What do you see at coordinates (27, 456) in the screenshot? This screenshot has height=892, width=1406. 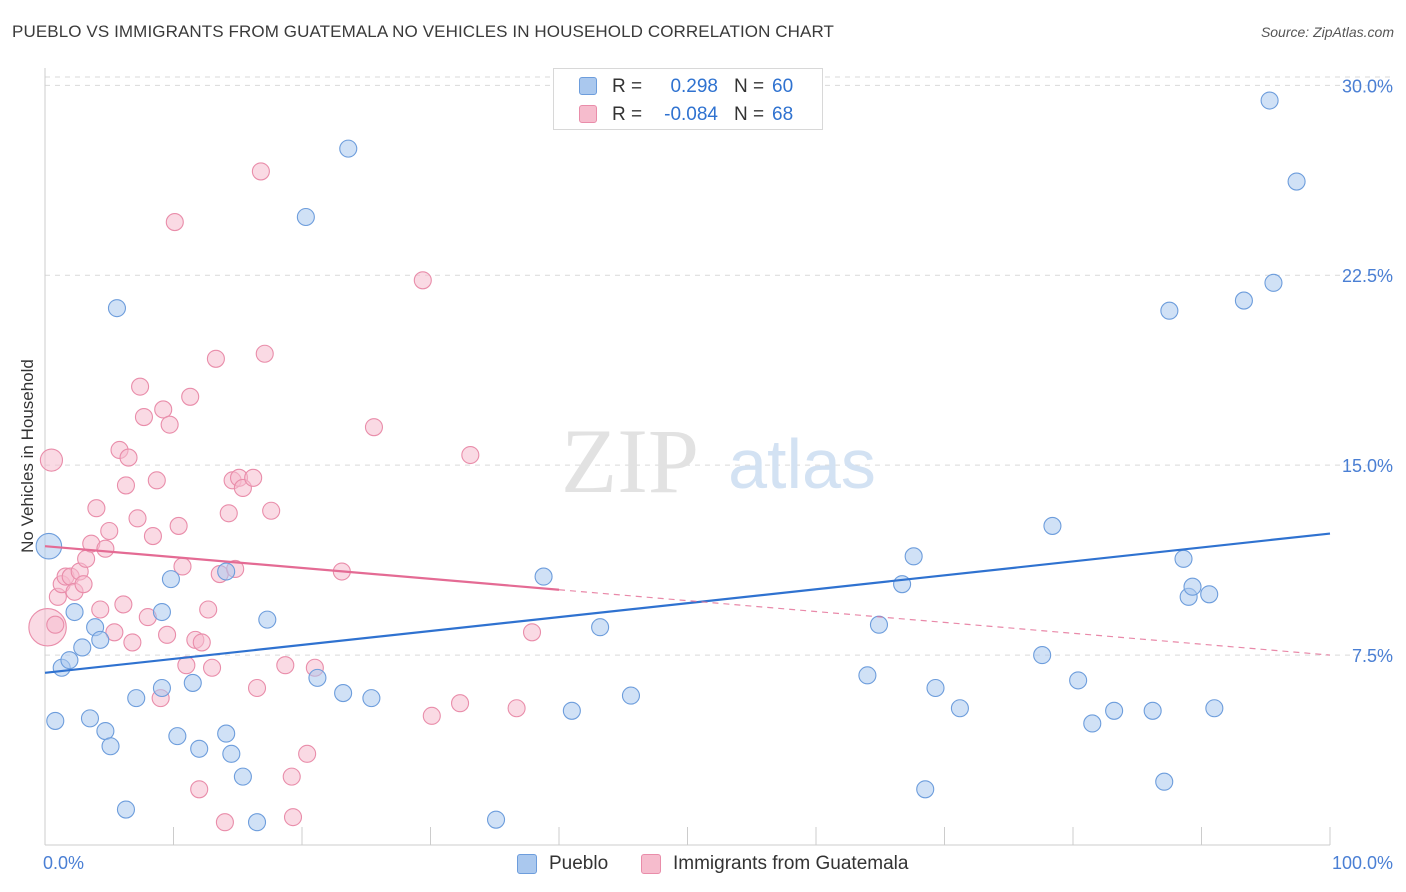 I see `y-axis-label: No Vehicles in Household` at bounding box center [27, 456].